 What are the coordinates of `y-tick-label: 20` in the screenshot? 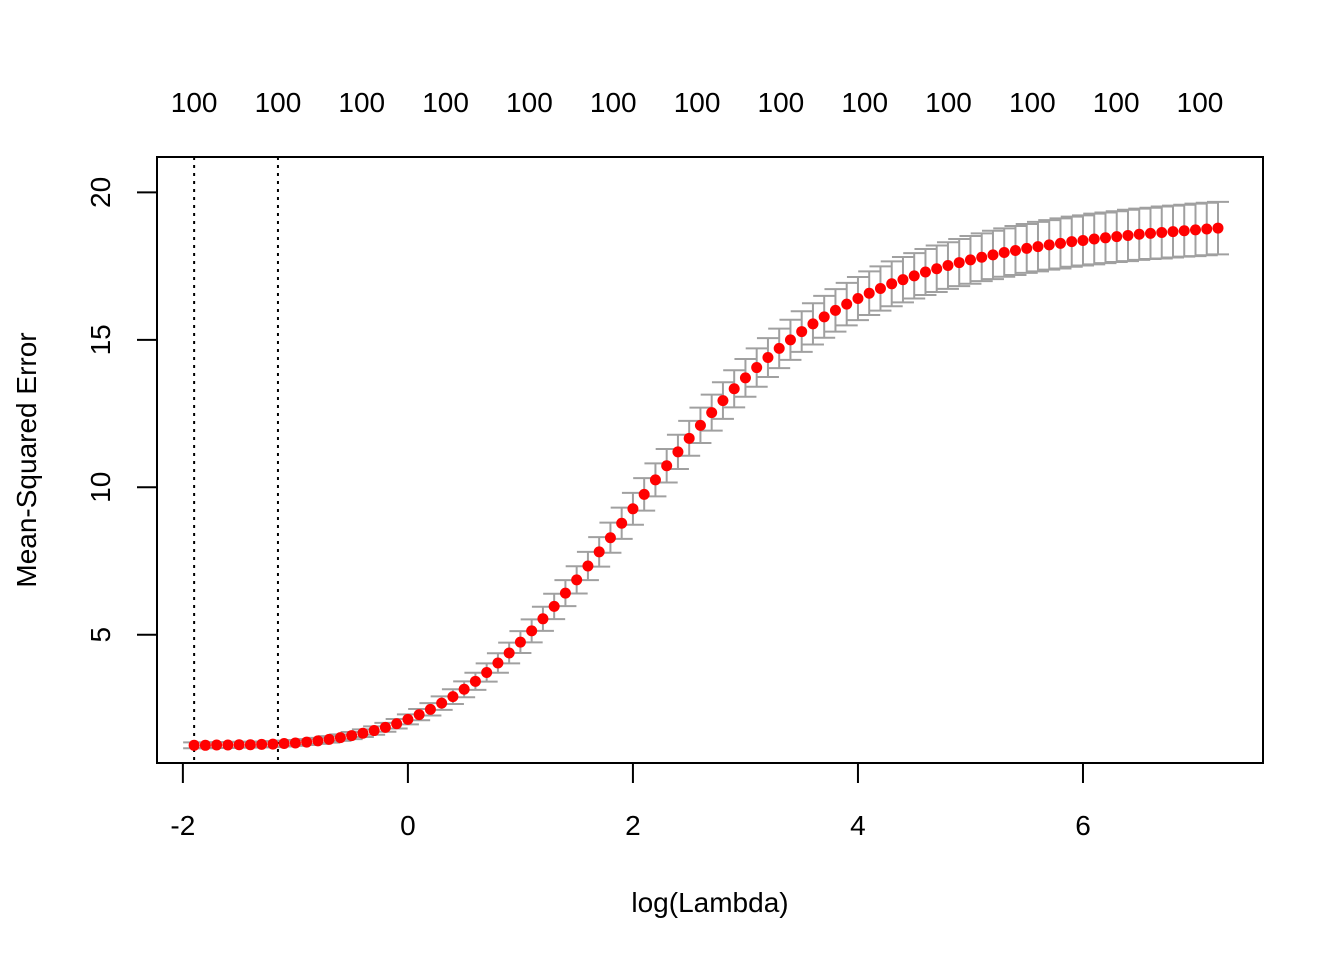 It's located at (100, 192).